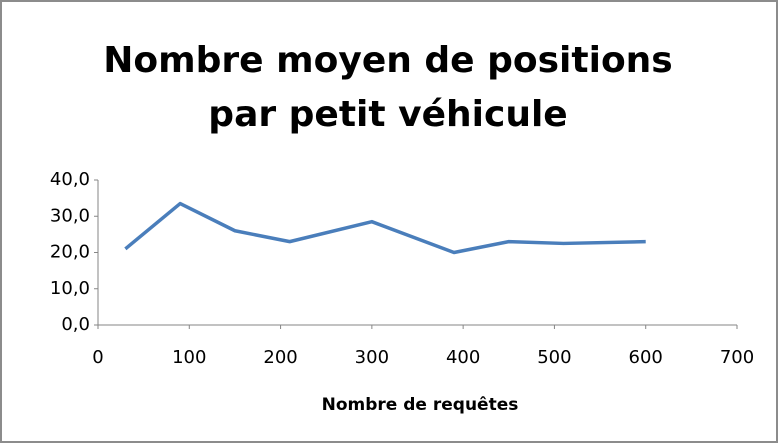 Image resolution: width=778 pixels, height=443 pixels. I want to click on y-tick-label: 40,0, so click(70, 179).